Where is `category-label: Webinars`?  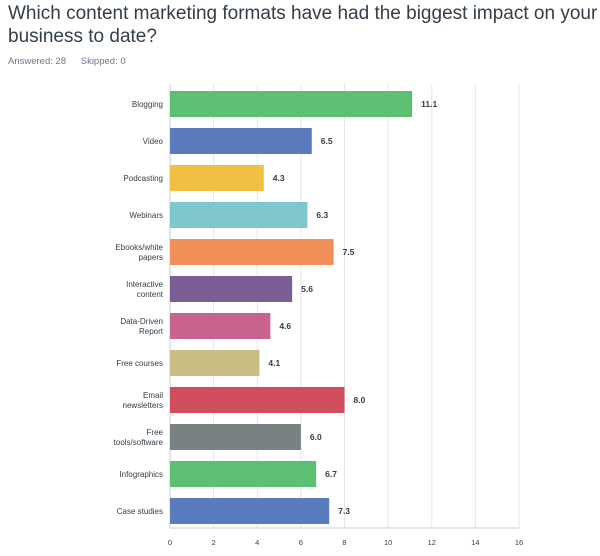
category-label: Webinars is located at coordinates (146, 215).